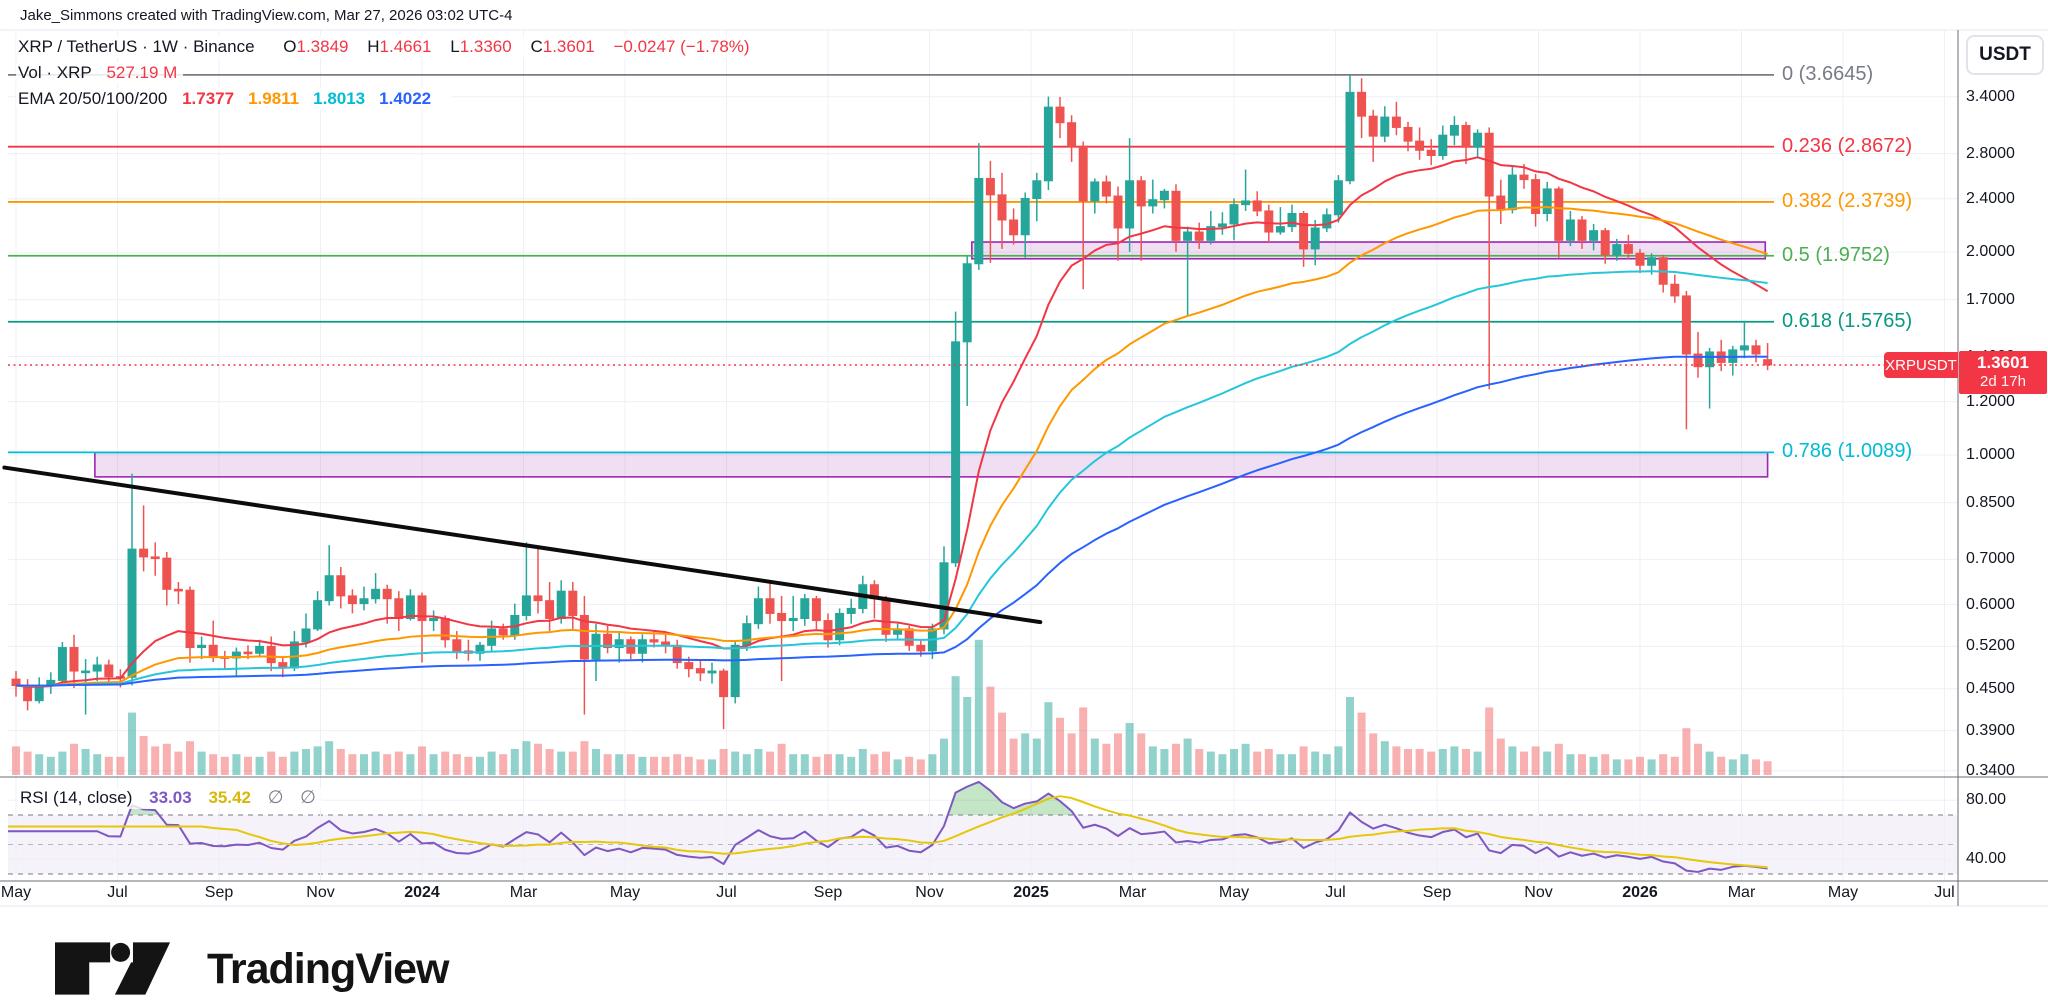  I want to click on high-value: 1.4661, so click(405, 46).